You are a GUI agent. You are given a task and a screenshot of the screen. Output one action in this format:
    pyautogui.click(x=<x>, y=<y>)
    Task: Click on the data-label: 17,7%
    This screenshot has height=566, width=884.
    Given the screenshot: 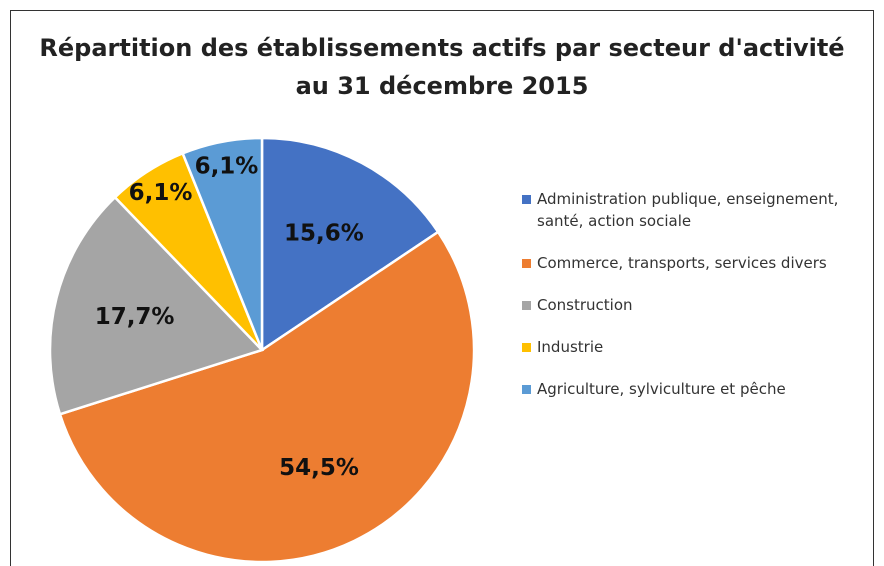 What is the action you would take?
    pyautogui.click(x=135, y=317)
    